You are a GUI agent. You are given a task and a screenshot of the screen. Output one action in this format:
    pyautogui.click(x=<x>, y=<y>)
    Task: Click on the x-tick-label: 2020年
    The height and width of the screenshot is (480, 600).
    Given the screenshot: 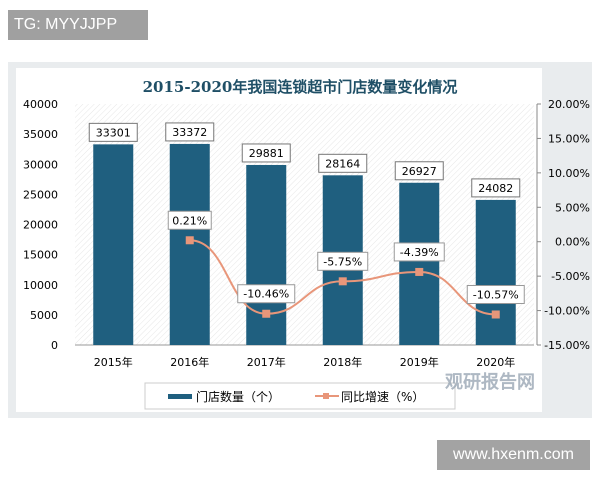 What is the action you would take?
    pyautogui.click(x=495, y=362)
    